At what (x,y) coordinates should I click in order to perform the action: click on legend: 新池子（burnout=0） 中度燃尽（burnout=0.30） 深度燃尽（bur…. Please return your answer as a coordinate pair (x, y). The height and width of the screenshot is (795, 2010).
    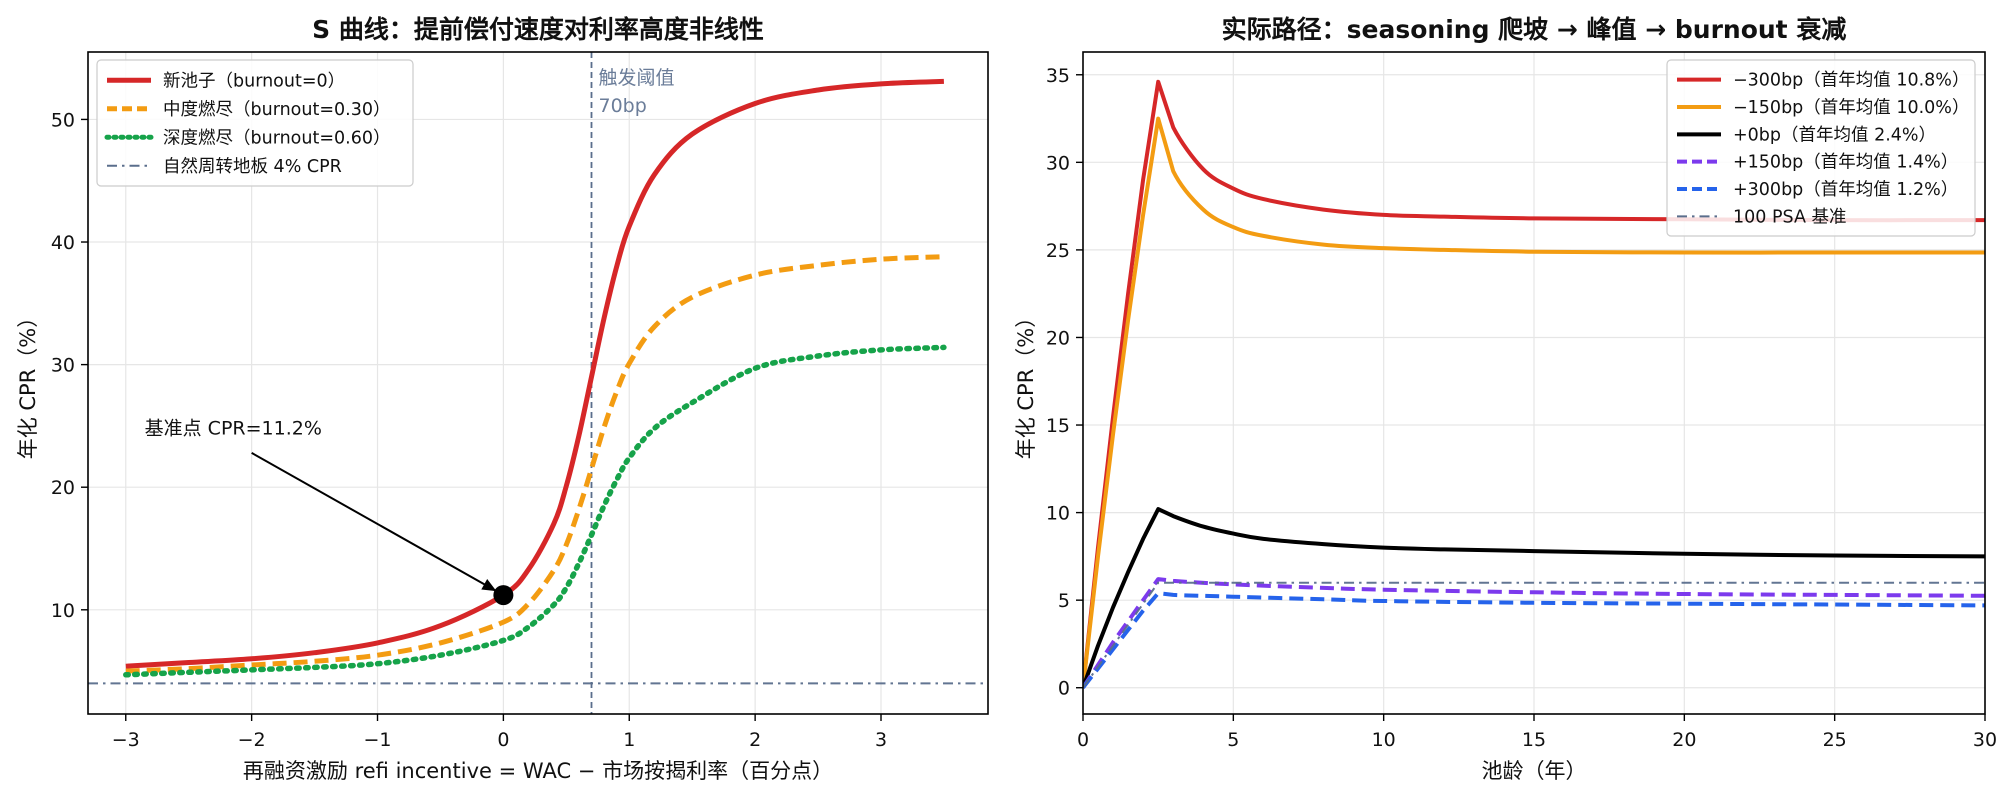
    Looking at the image, I should click on (255, 123).